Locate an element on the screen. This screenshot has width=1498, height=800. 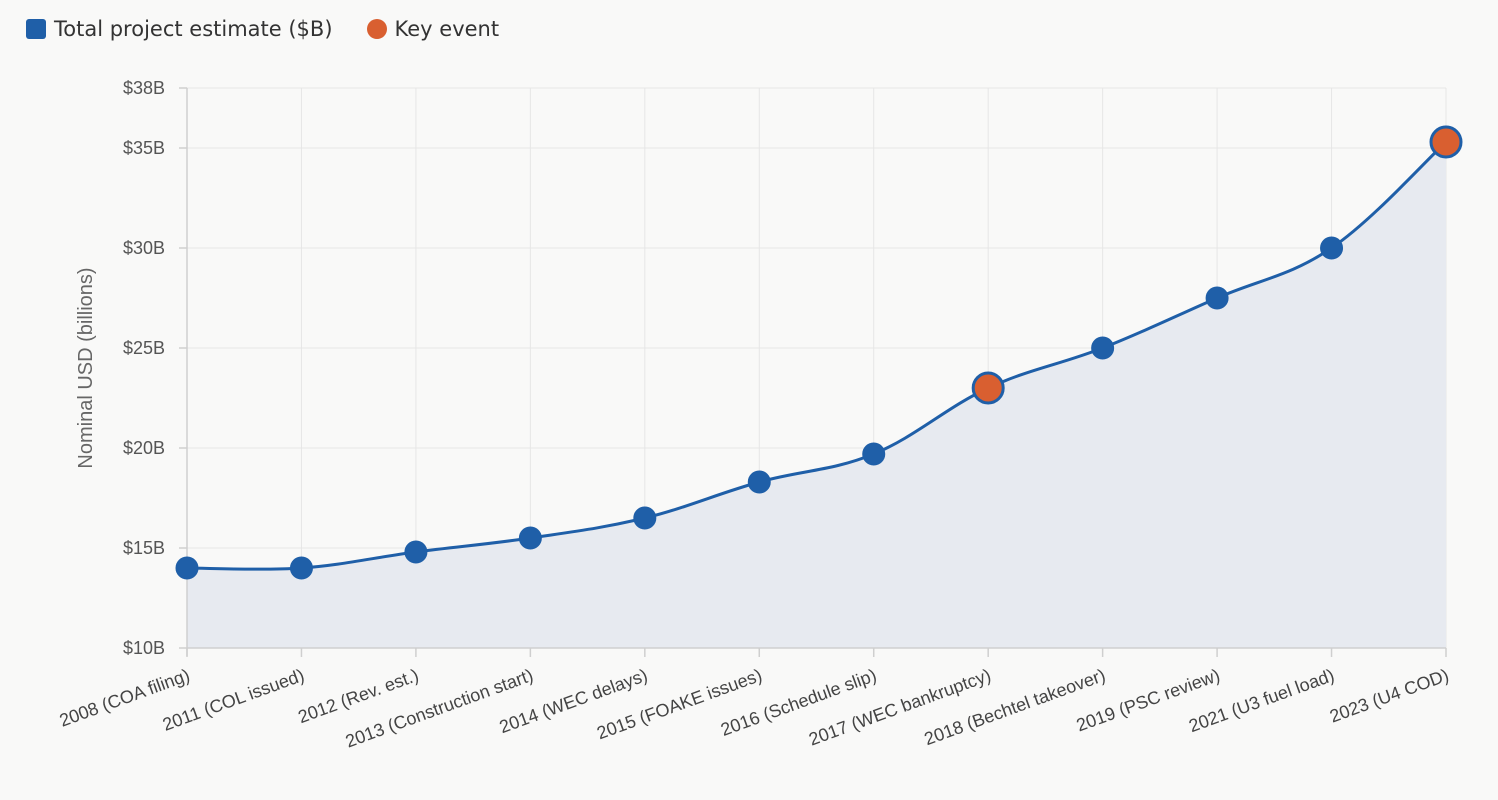
legend: Total project estimate ($B) Key event is located at coordinates (262, 29).